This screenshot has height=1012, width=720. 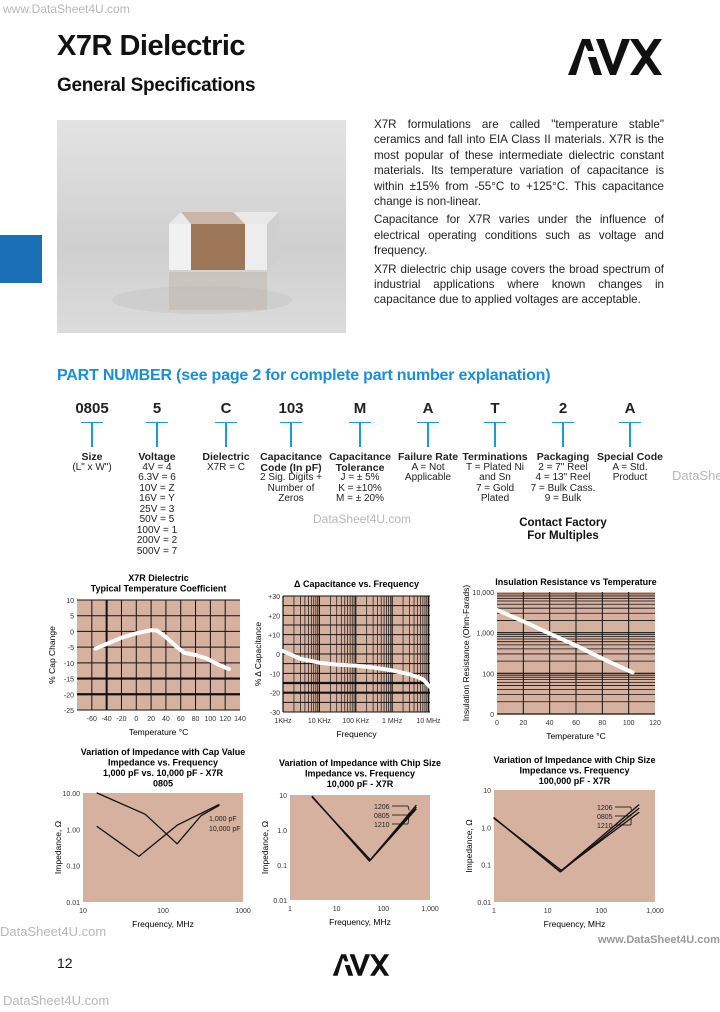 What do you see at coordinates (485, 634) in the screenshot?
I see `y-tick-label: 1,000` at bounding box center [485, 634].